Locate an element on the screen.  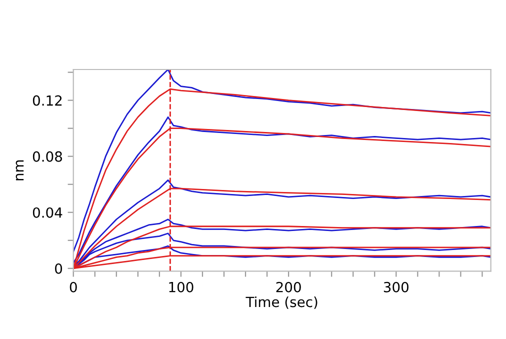
x-tick-label: 200 is located at coordinates (288, 287).